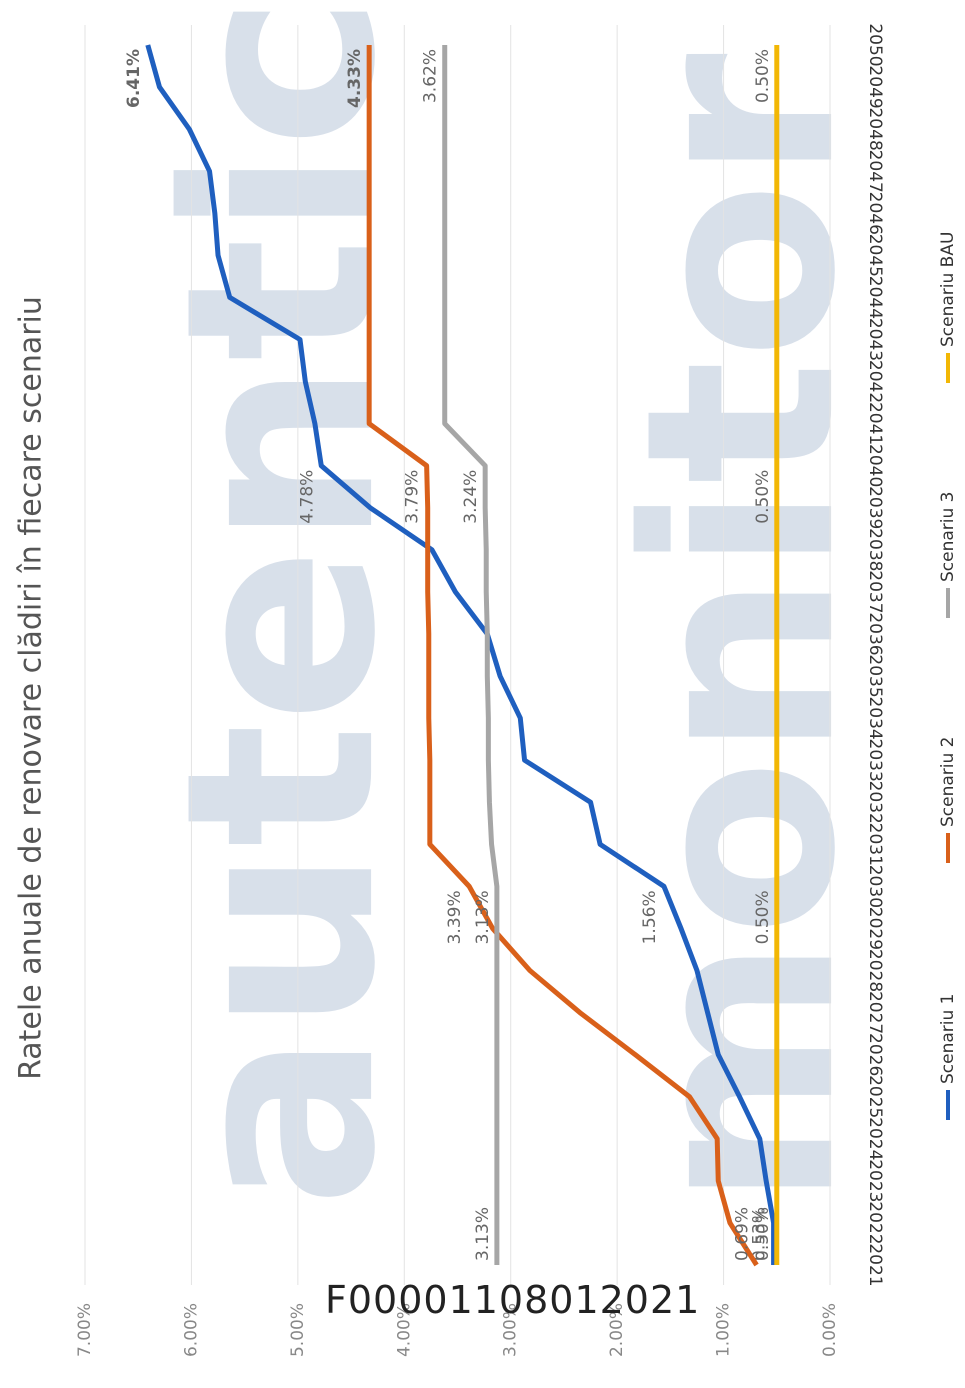 The width and height of the screenshot is (965, 1388). Describe the element at coordinates (875, 381) in the screenshot. I see `x-tick-label: 2042` at that location.